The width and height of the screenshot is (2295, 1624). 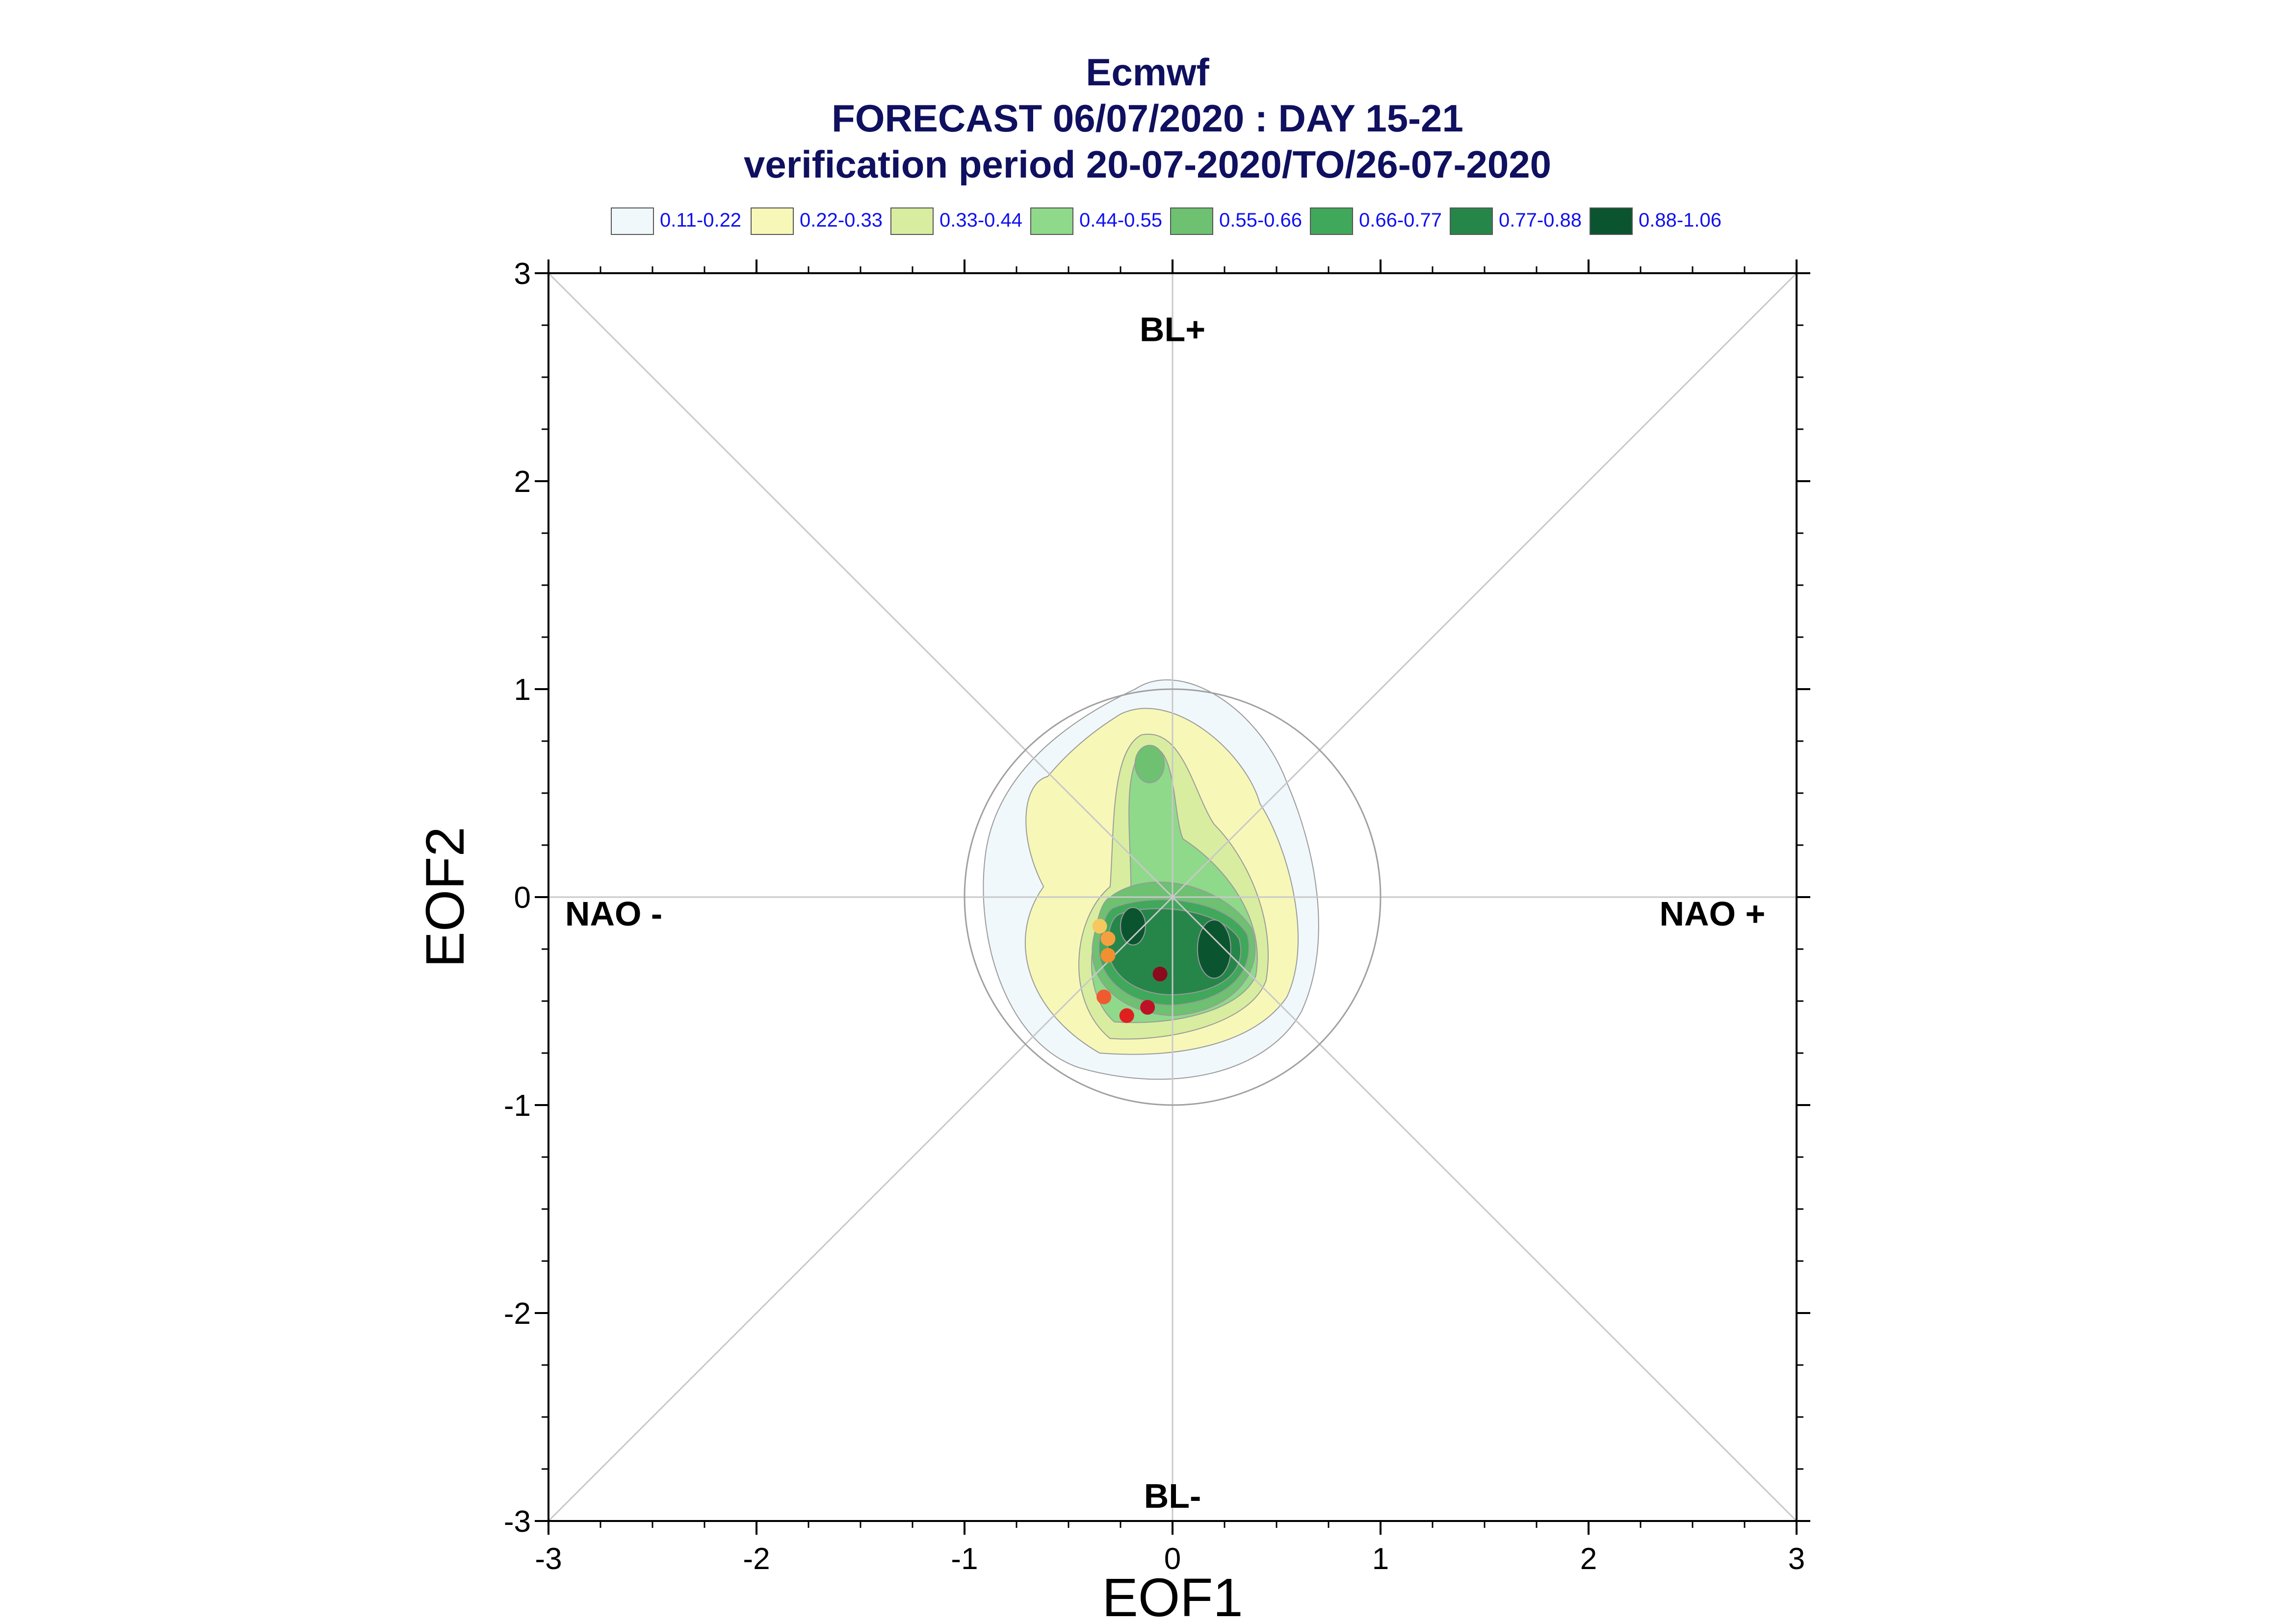 I want to click on legend-label: 0.22-0.33, so click(x=842, y=220).